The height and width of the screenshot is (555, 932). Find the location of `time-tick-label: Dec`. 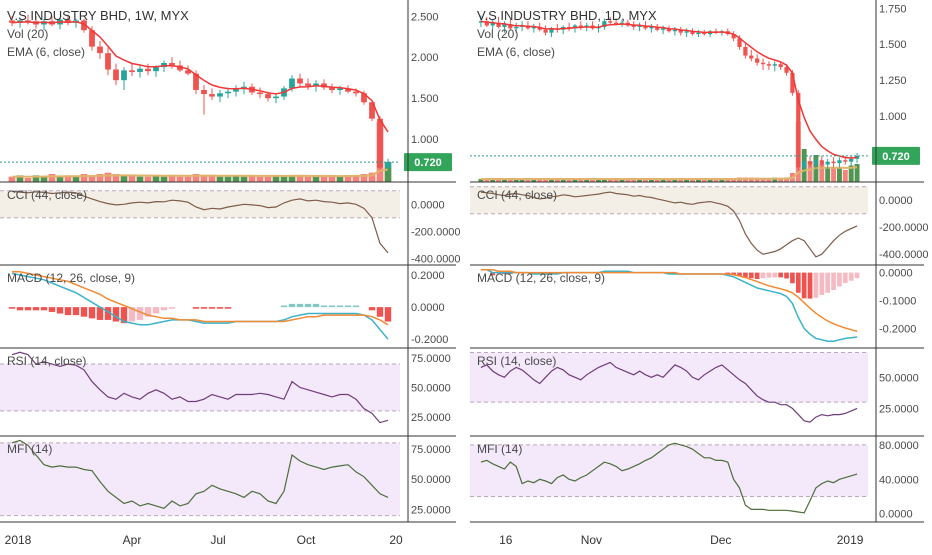

time-tick-label: Dec is located at coordinates (720, 540).